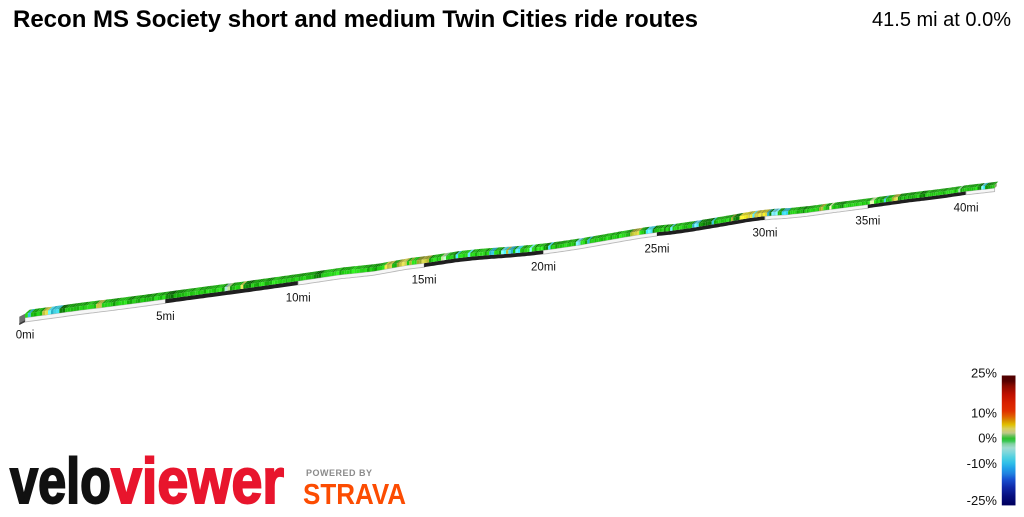 This screenshot has width=1024, height=517. Describe the element at coordinates (657, 250) in the screenshot. I see `svg-text: 25mi` at that location.